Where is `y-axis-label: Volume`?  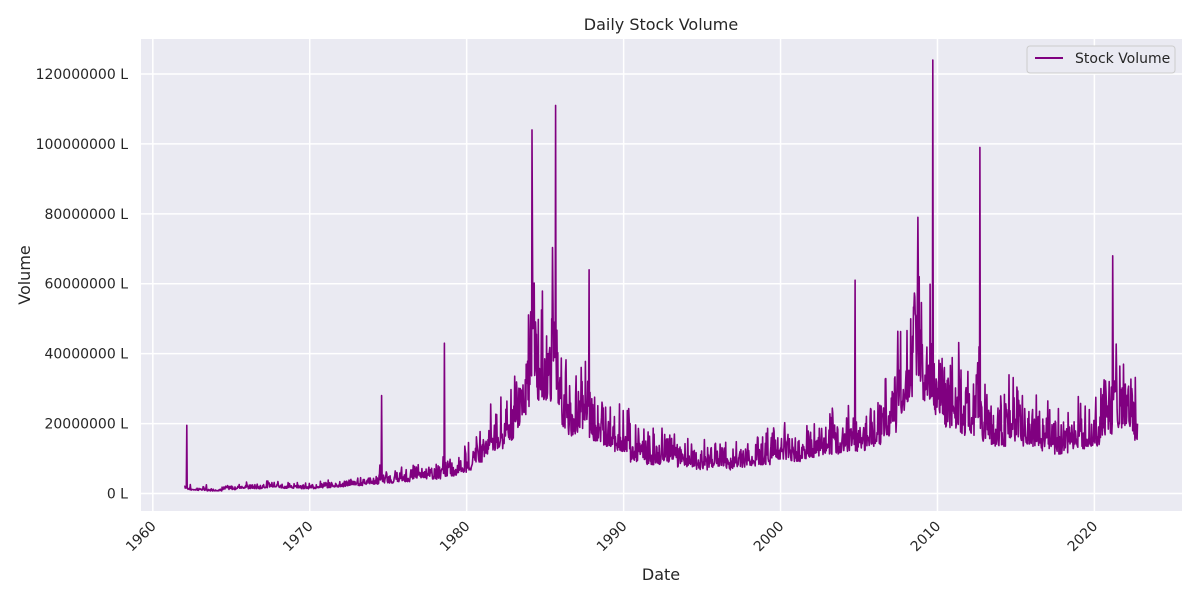
y-axis-label: Volume is located at coordinates (24, 275).